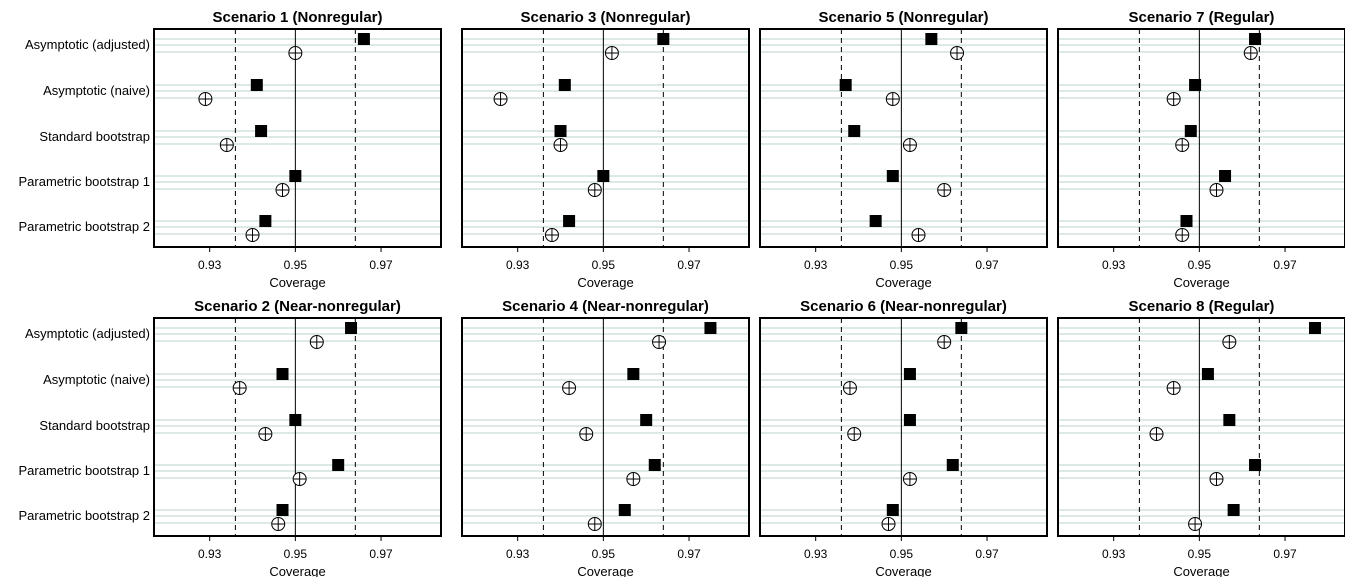  What do you see at coordinates (1202, 306) in the screenshot?
I see `scenario-8-title: Scenario 8 (Regular)` at bounding box center [1202, 306].